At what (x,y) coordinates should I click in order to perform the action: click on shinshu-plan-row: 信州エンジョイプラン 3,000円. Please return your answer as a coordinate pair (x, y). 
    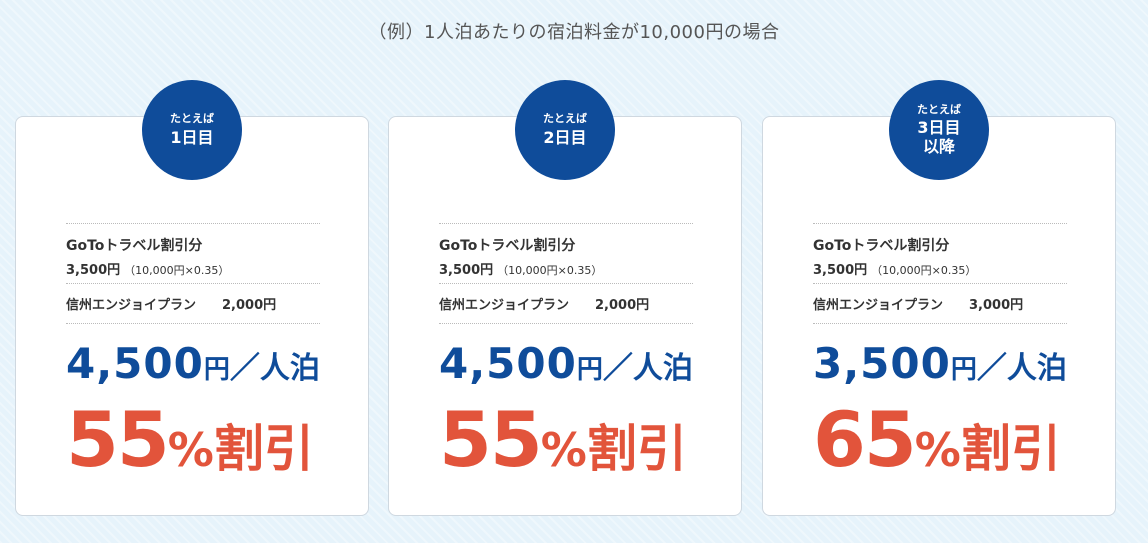
    Looking at the image, I should click on (940, 304).